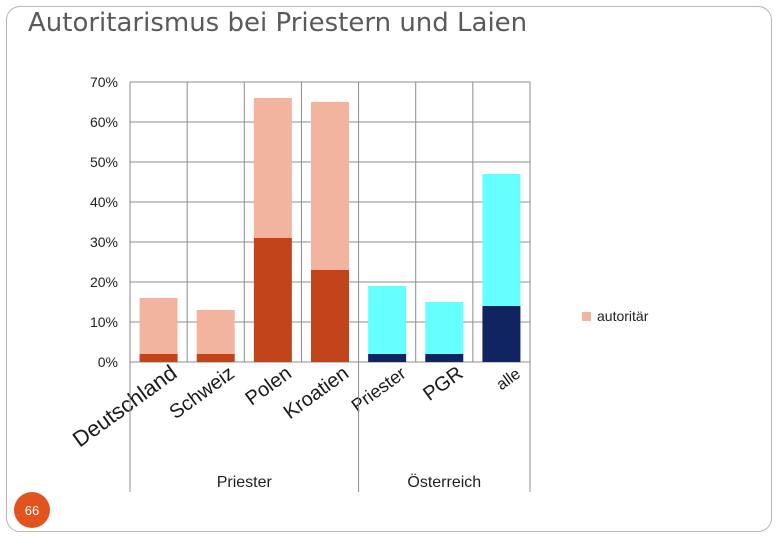 The width and height of the screenshot is (780, 540). I want to click on x-category-label: Kroatien, so click(316, 393).